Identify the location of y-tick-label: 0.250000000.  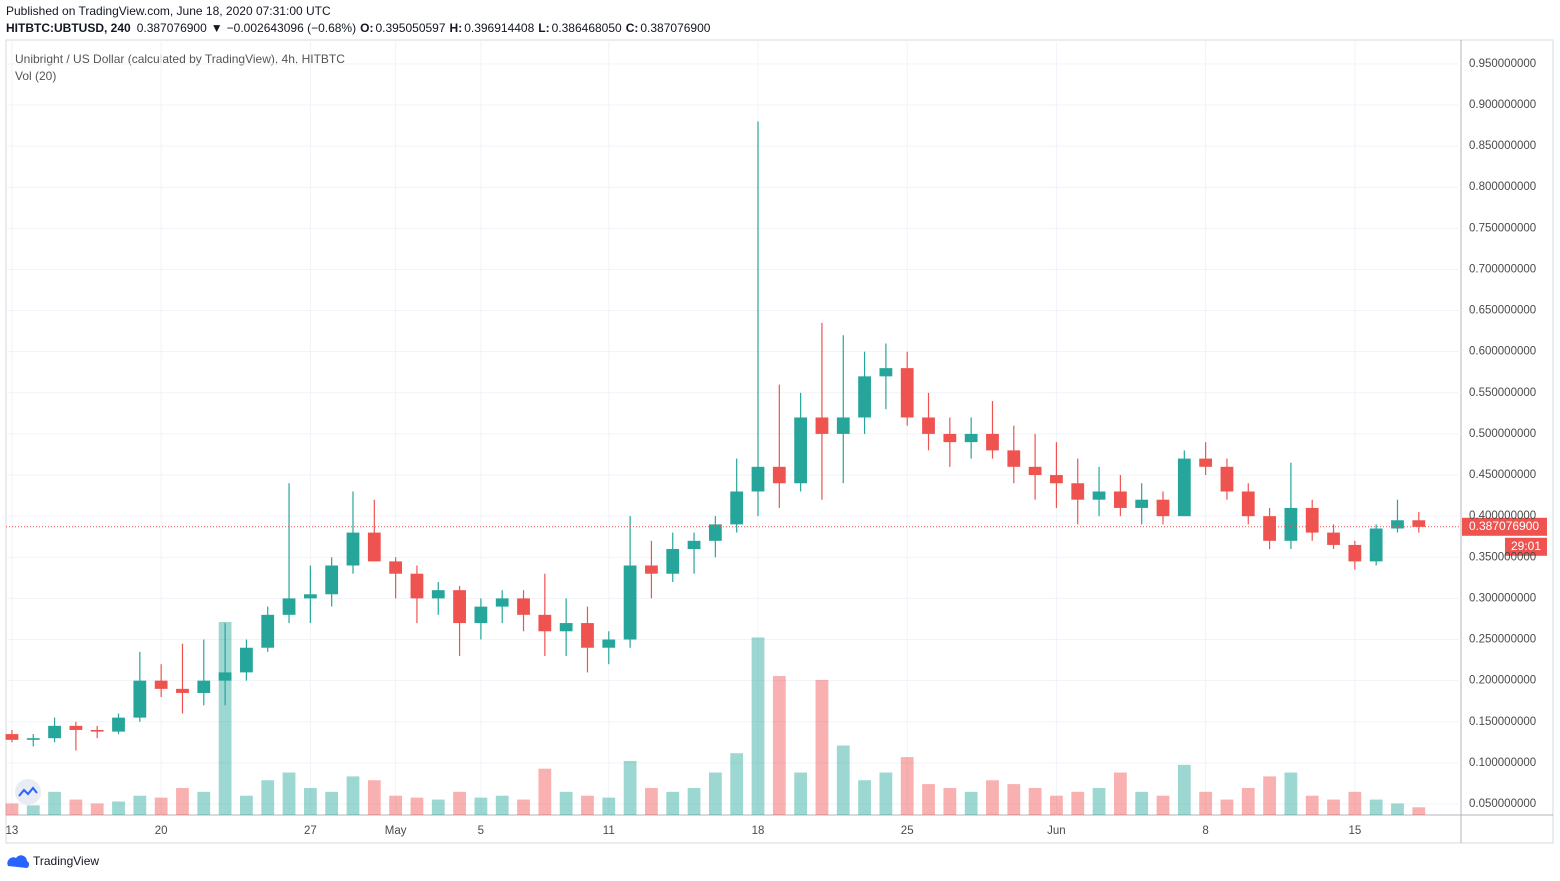
(1502, 640).